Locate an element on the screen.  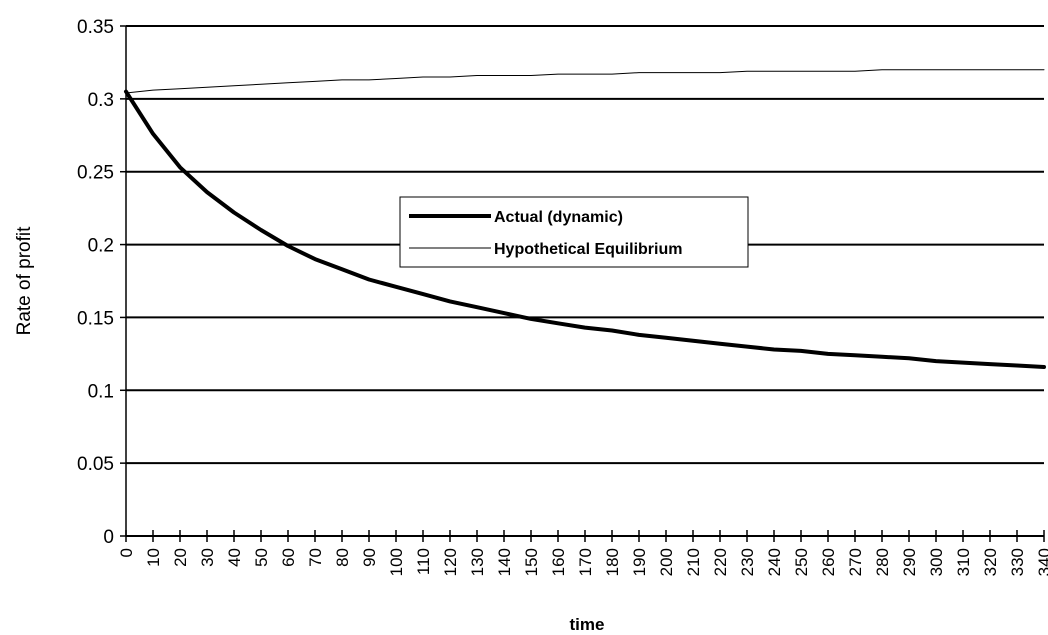
x-tick-label-23: 230 is located at coordinates (747, 562).